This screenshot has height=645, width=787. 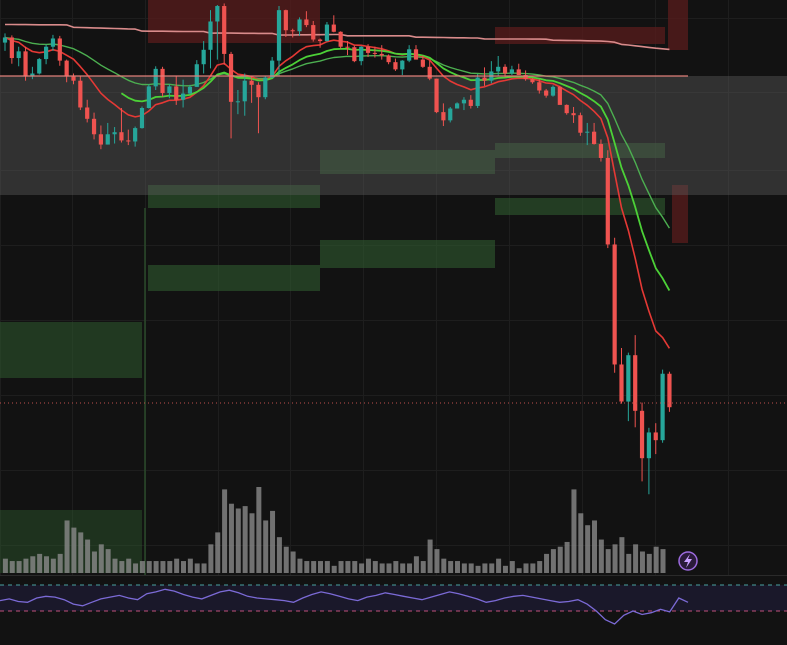 What do you see at coordinates (688, 561) in the screenshot?
I see `lightning-icon` at bounding box center [688, 561].